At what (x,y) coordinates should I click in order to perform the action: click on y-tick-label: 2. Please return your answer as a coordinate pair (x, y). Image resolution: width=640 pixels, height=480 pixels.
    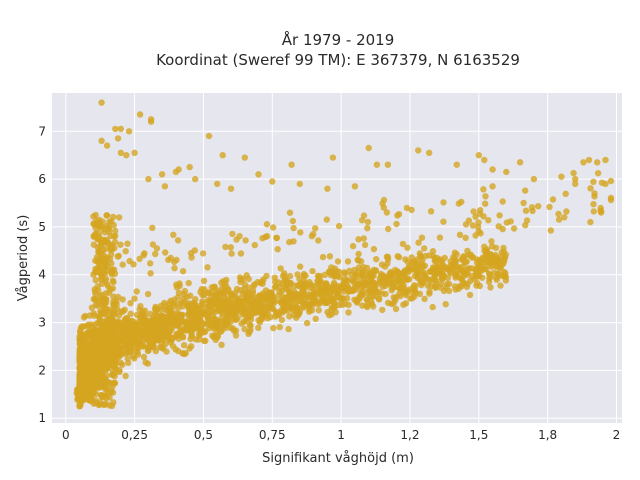
    Looking at the image, I should click on (42, 370).